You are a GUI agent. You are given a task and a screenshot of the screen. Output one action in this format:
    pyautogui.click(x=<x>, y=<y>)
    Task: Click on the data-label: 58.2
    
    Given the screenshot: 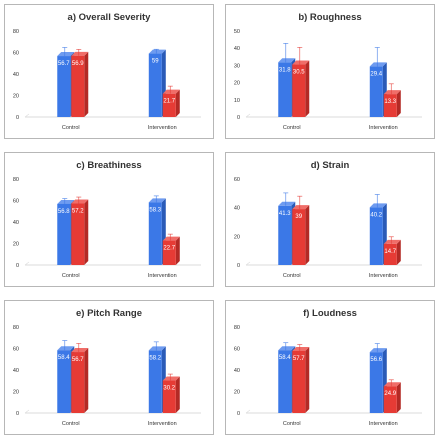 What is the action you would take?
    pyautogui.click(x=155, y=358)
    